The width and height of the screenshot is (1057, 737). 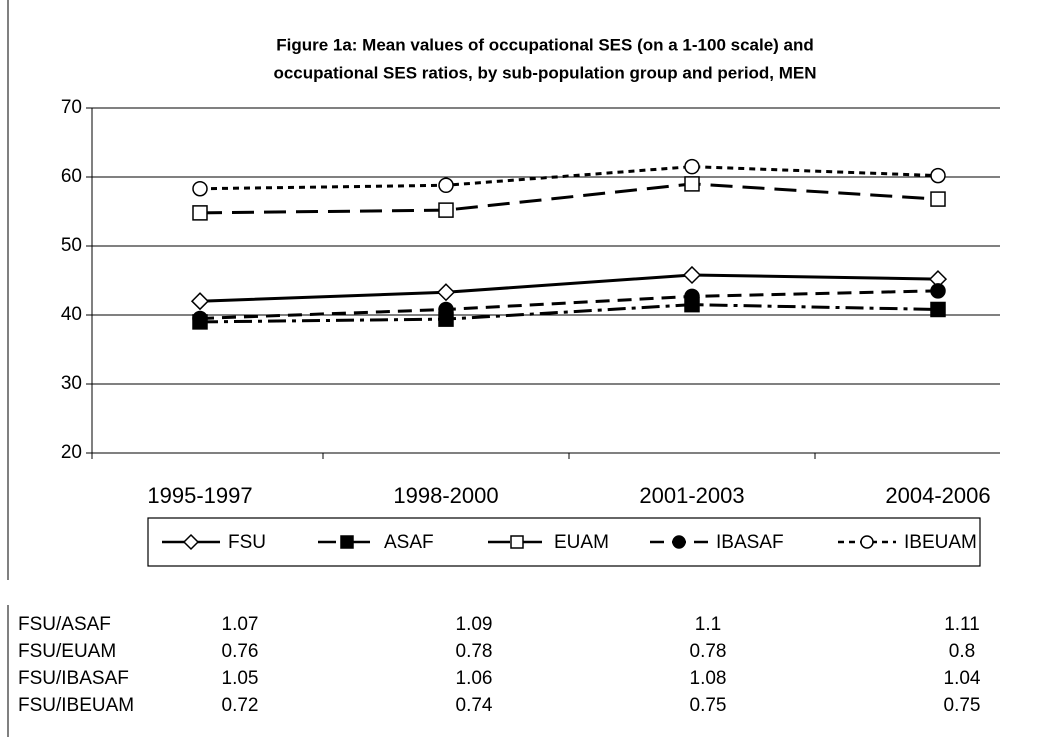 What do you see at coordinates (750, 542) in the screenshot?
I see `legend-label: IBASAF` at bounding box center [750, 542].